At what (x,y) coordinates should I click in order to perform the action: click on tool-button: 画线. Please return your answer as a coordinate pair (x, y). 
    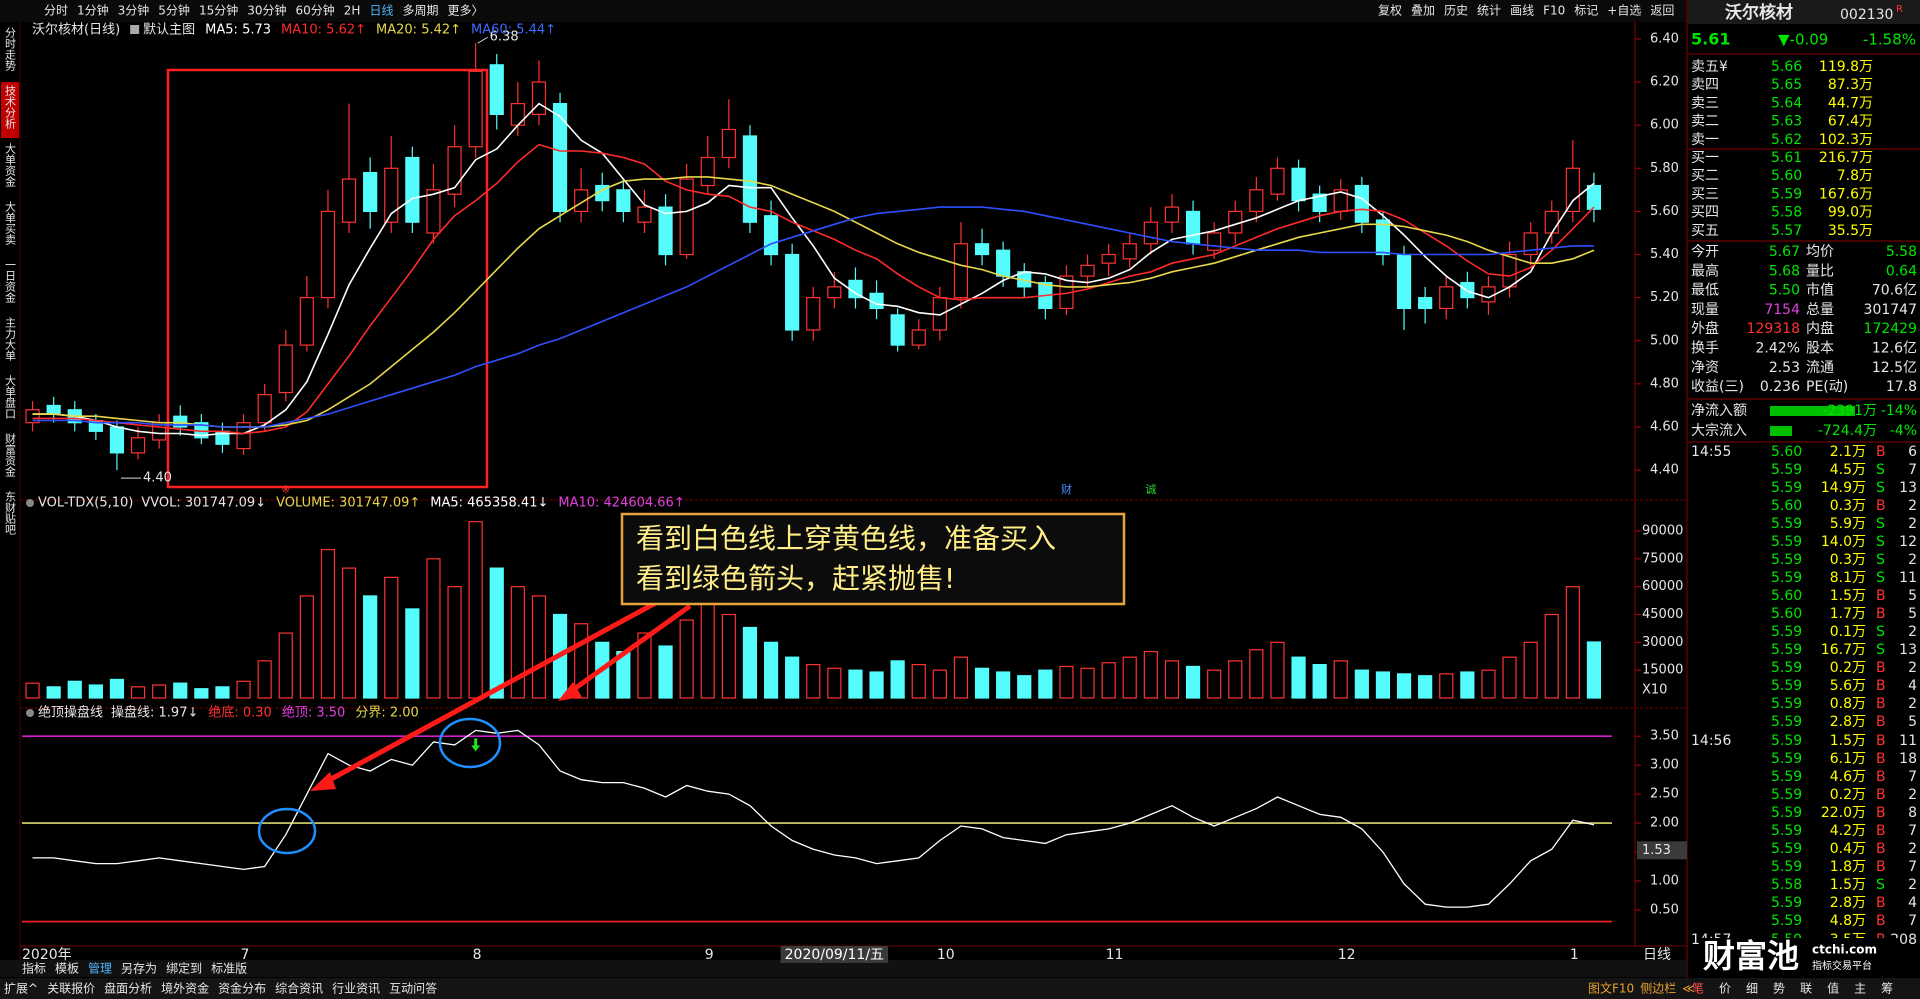
    Looking at the image, I should click on (1522, 11).